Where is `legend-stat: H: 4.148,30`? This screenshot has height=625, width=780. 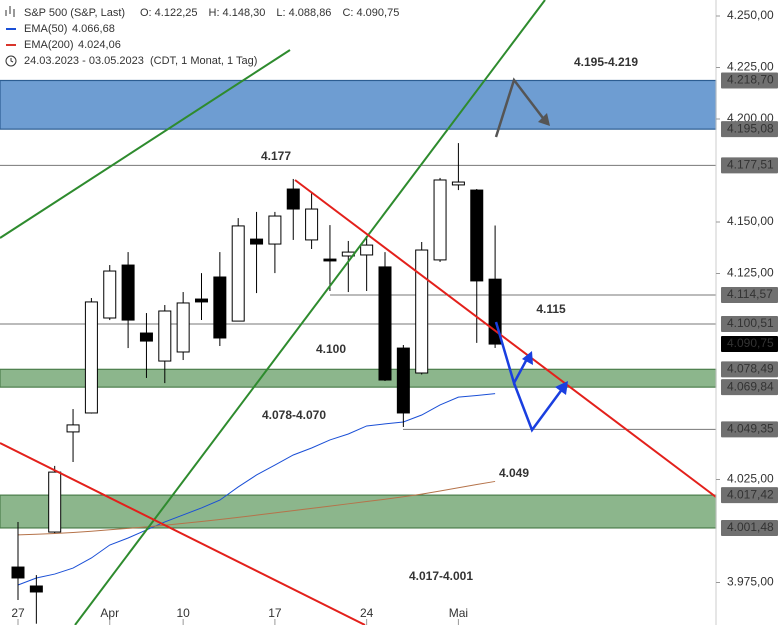 legend-stat: H: 4.148,30 is located at coordinates (237, 13).